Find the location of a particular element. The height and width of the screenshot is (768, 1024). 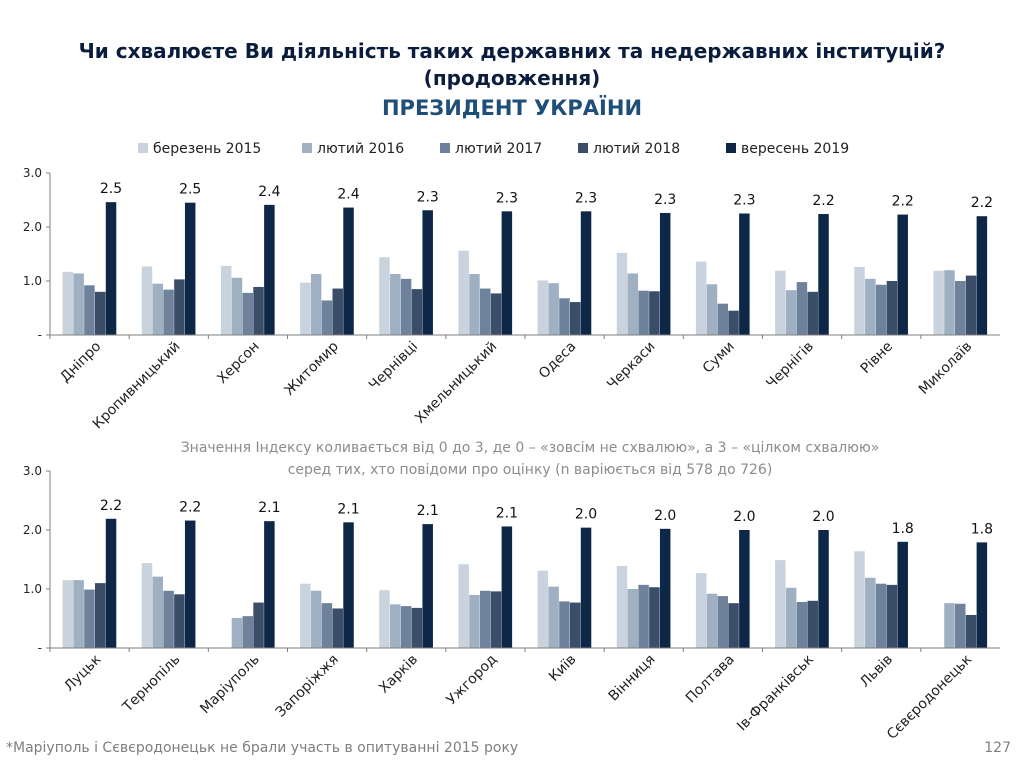

legend-item-feb-2018: лютий 2018 is located at coordinates (629, 149).